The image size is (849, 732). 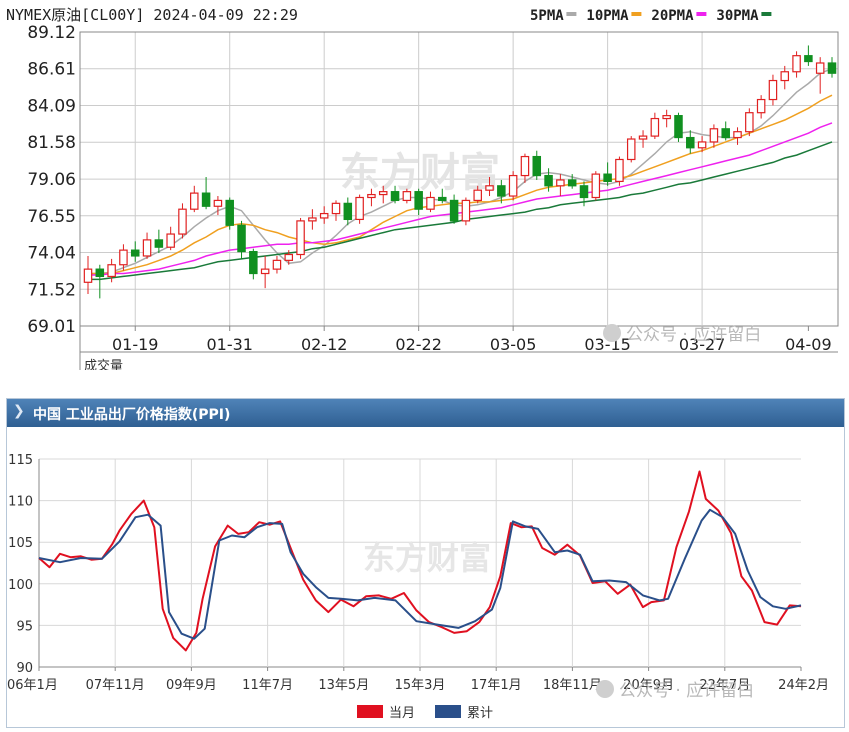 What do you see at coordinates (737, 16) in the screenshot?
I see `ma-legend-label: 30PMA` at bounding box center [737, 16].